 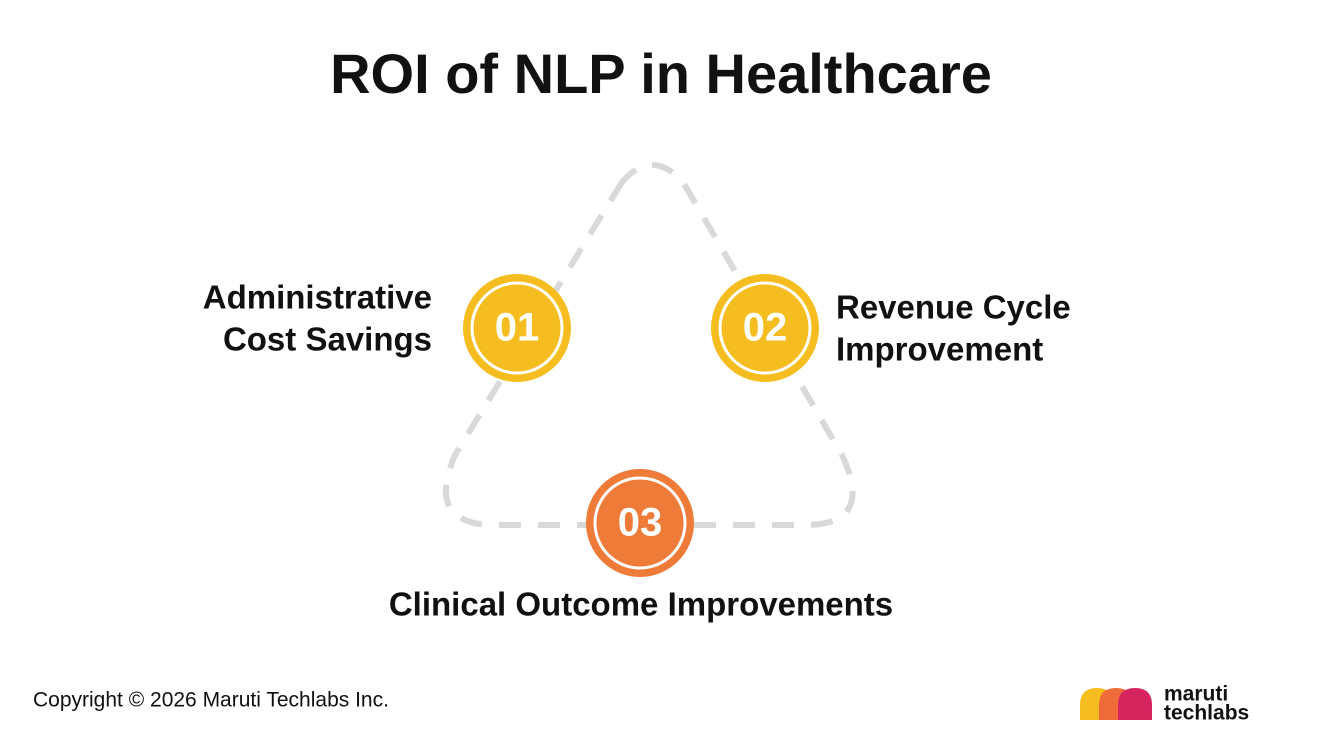 I want to click on logo: maruti techlabs, so click(x=1164, y=704).